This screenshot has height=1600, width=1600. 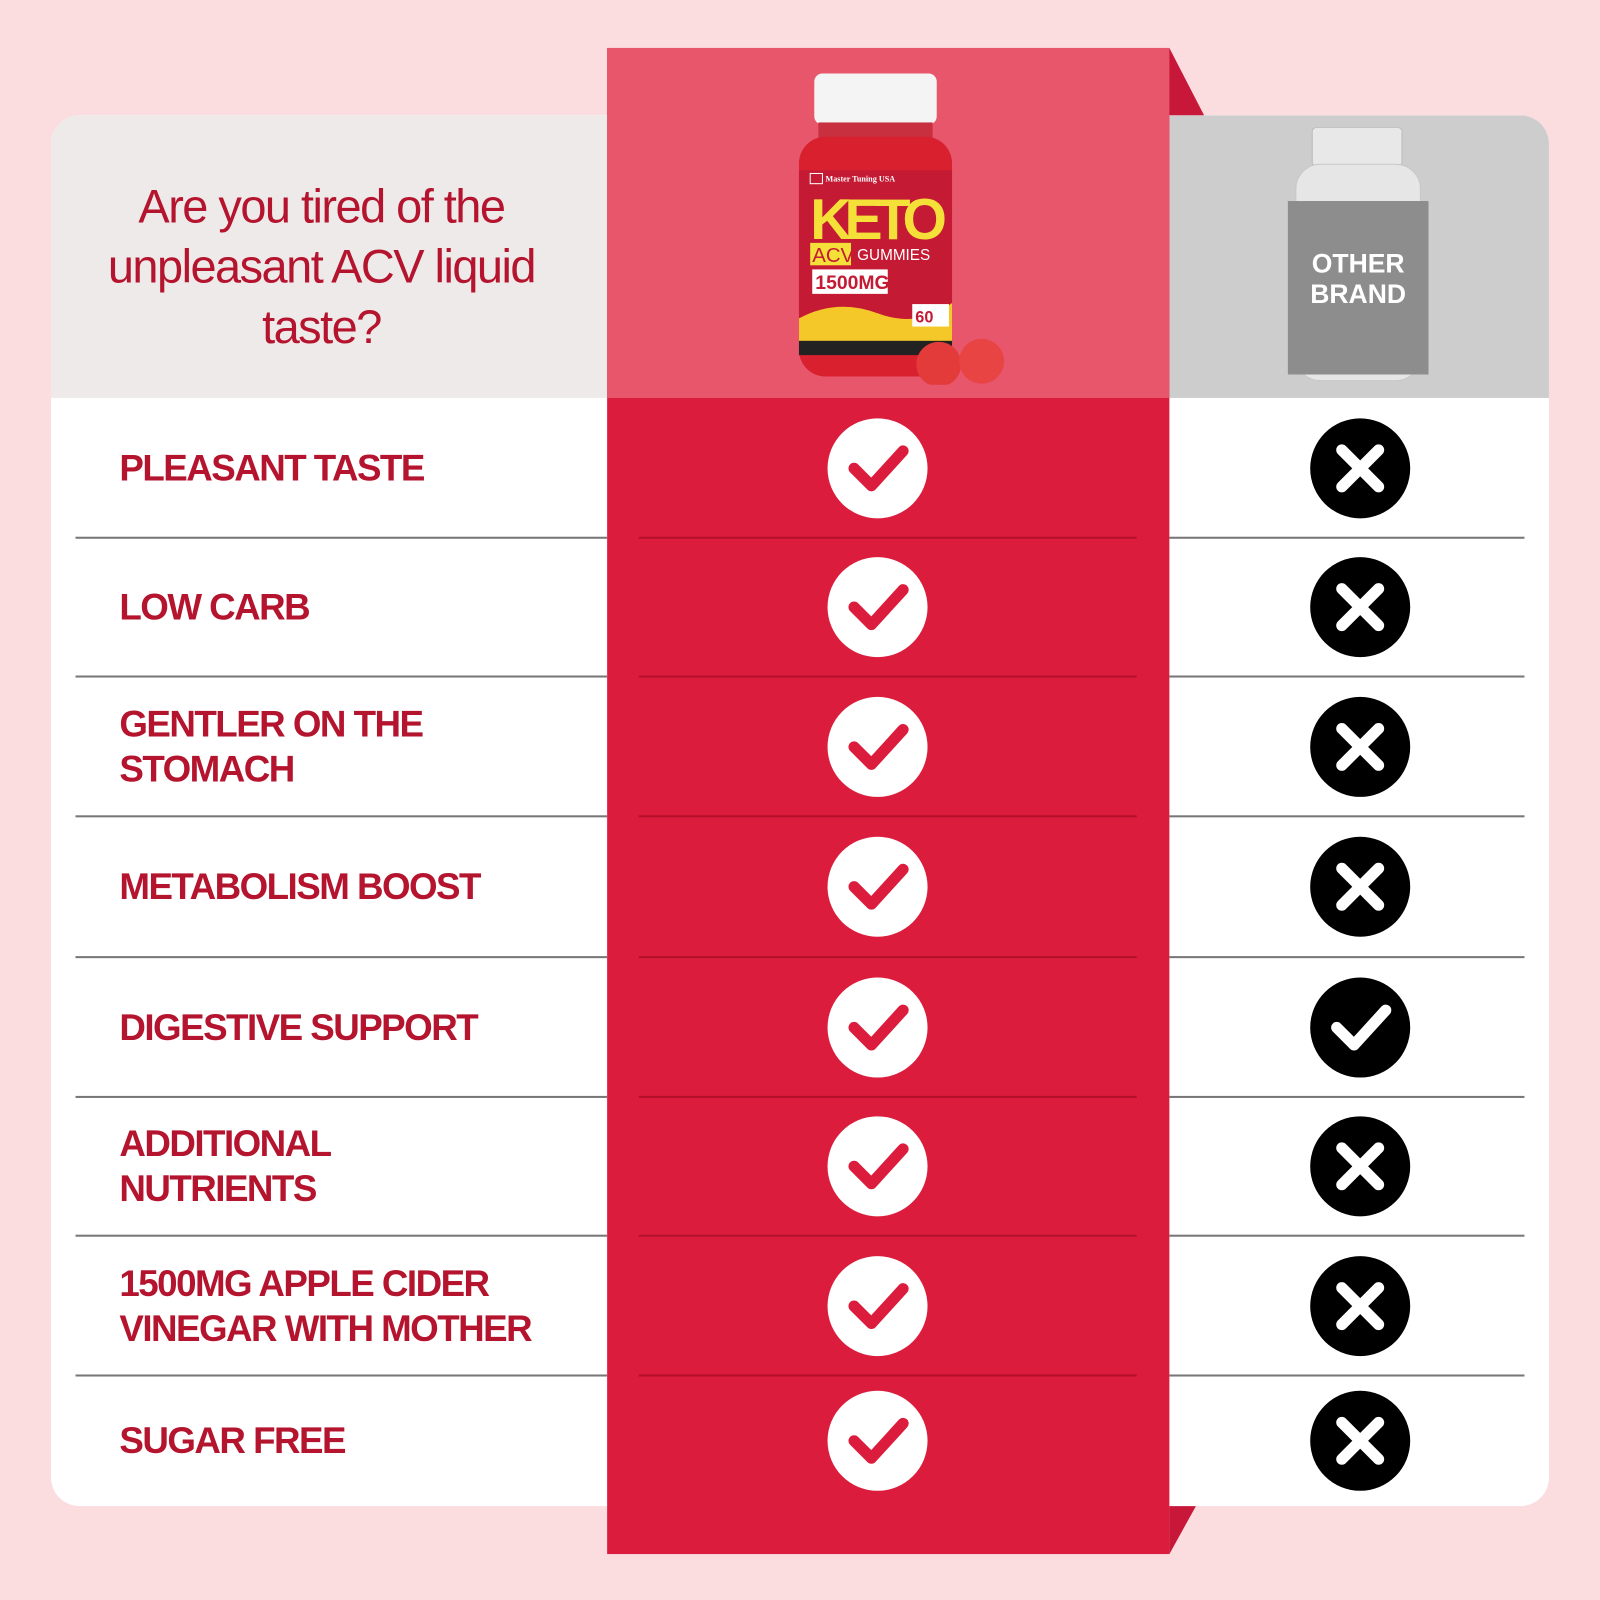 I want to click on feature-label: LOW CARB, so click(x=214, y=606).